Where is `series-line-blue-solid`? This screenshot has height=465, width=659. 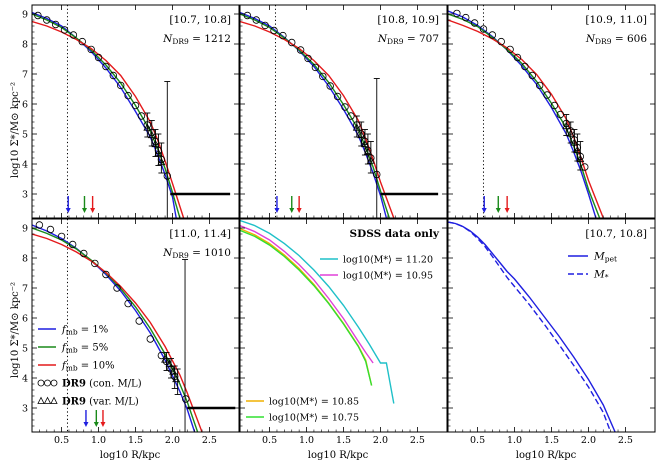
series-line-blue-solid is located at coordinates (532, 326).